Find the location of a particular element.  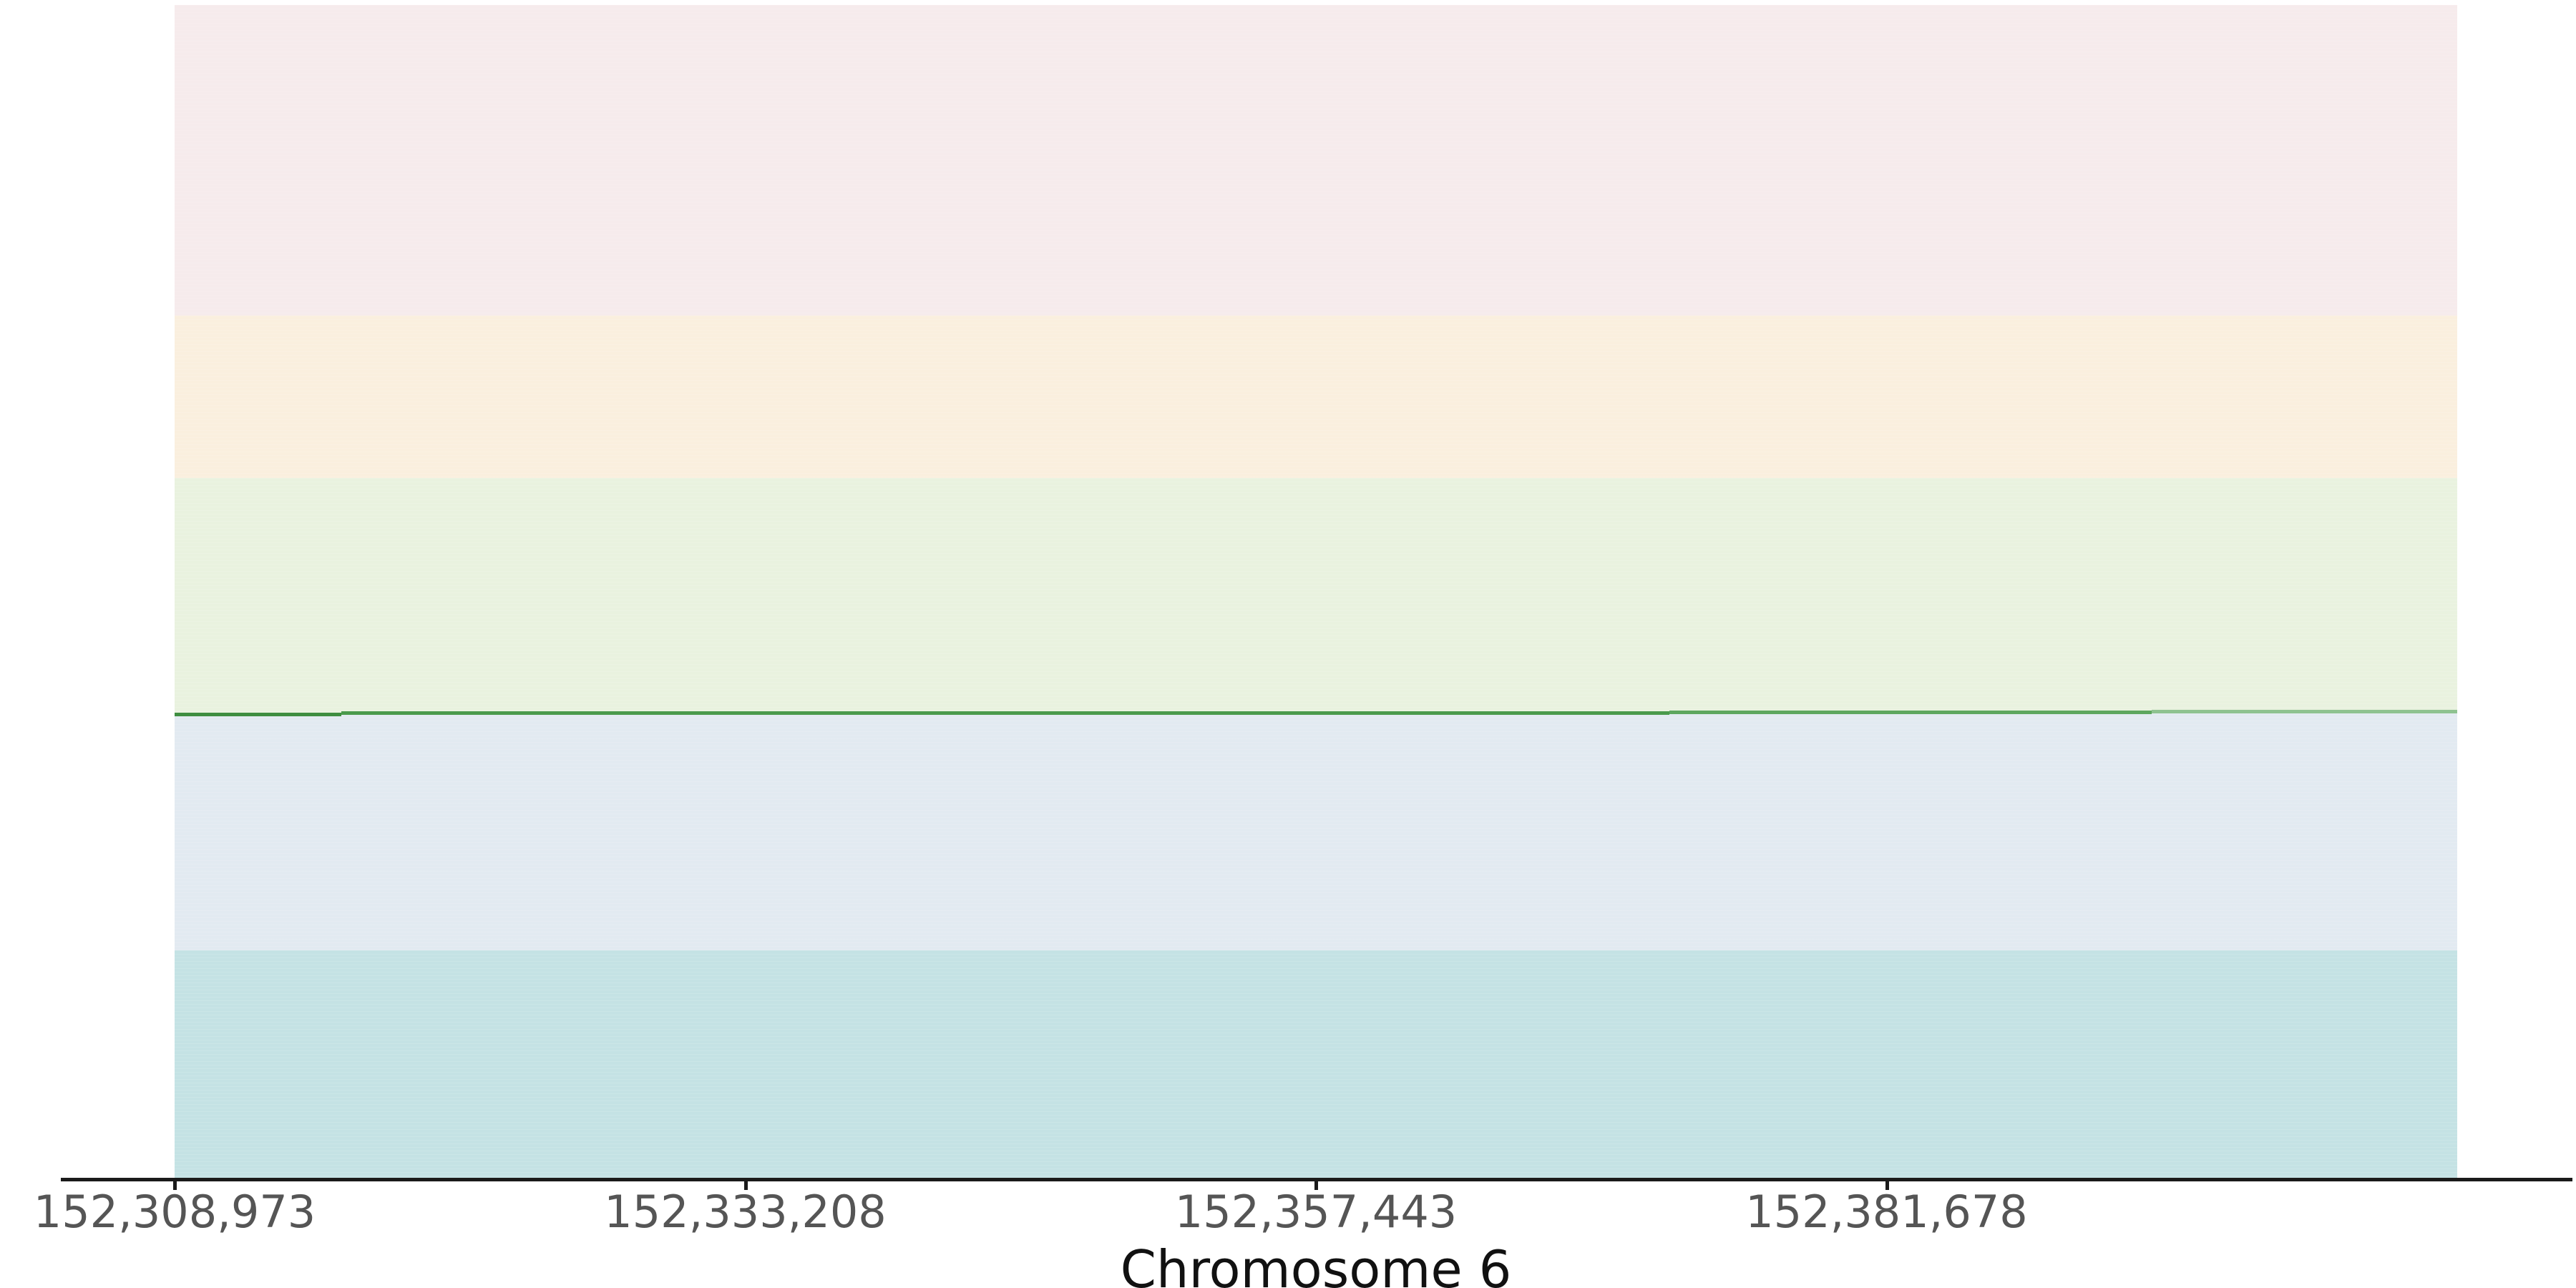

band-cream is located at coordinates (1316, 397).